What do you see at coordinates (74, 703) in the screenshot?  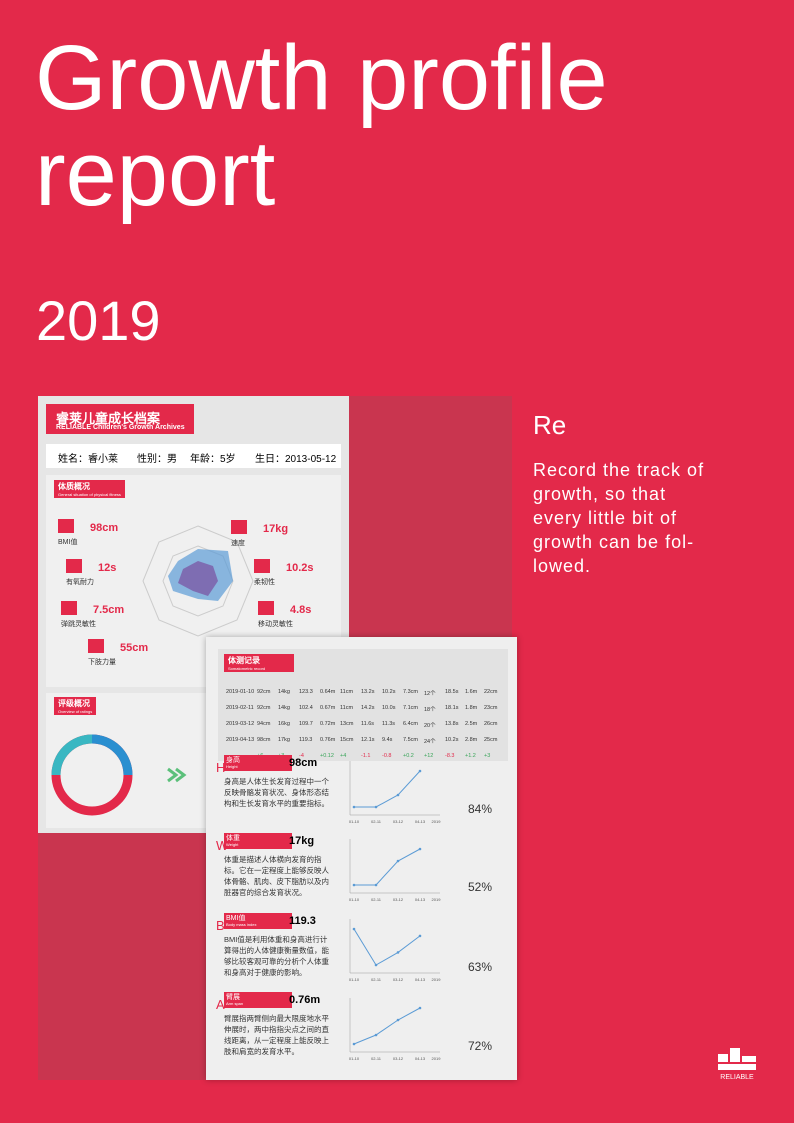 I see `section-title: 评级概况` at bounding box center [74, 703].